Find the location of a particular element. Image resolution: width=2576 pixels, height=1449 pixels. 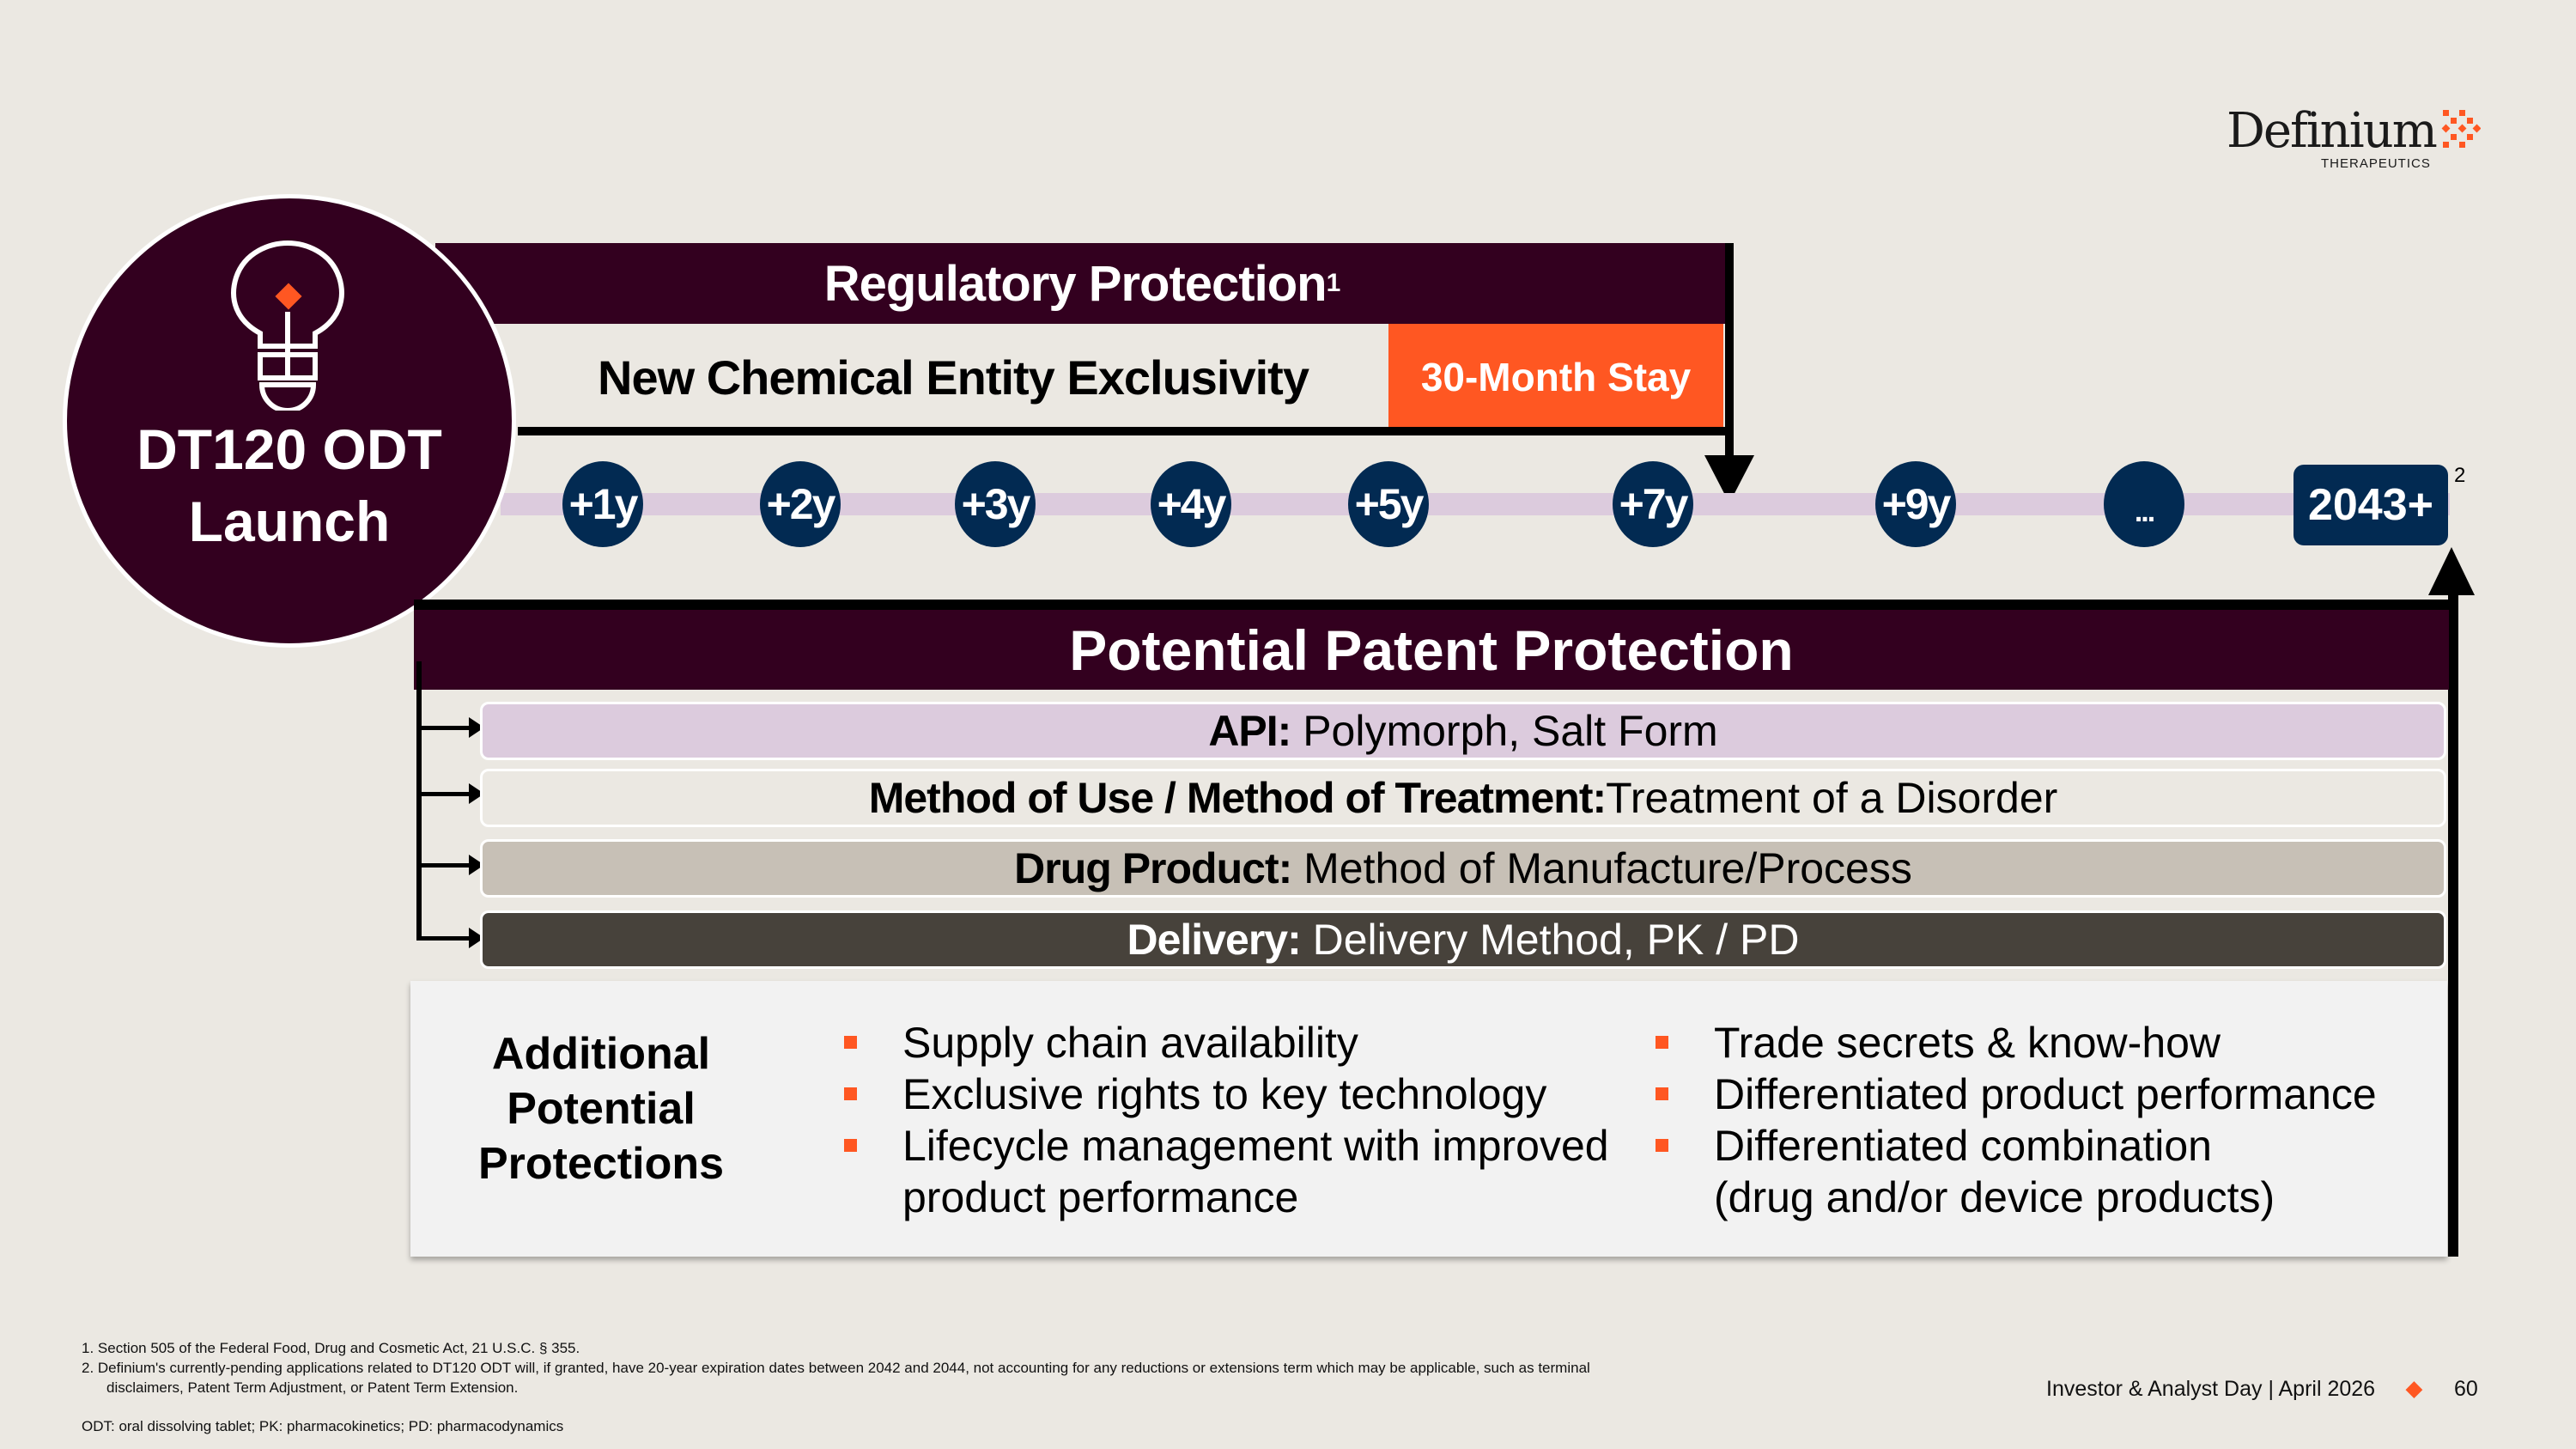

launch-label-line: DT120 ODT is located at coordinates (290, 449).